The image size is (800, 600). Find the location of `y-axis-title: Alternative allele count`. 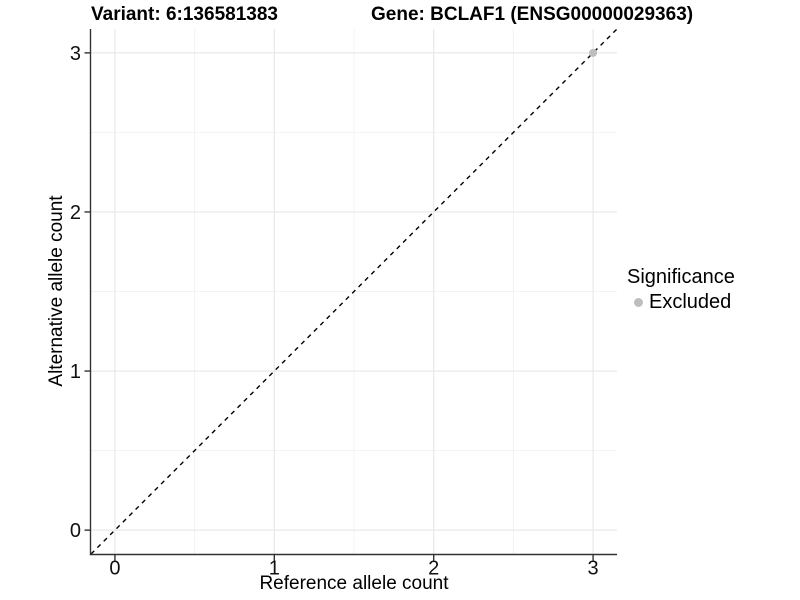

y-axis-title: Alternative allele count is located at coordinates (56, 291).